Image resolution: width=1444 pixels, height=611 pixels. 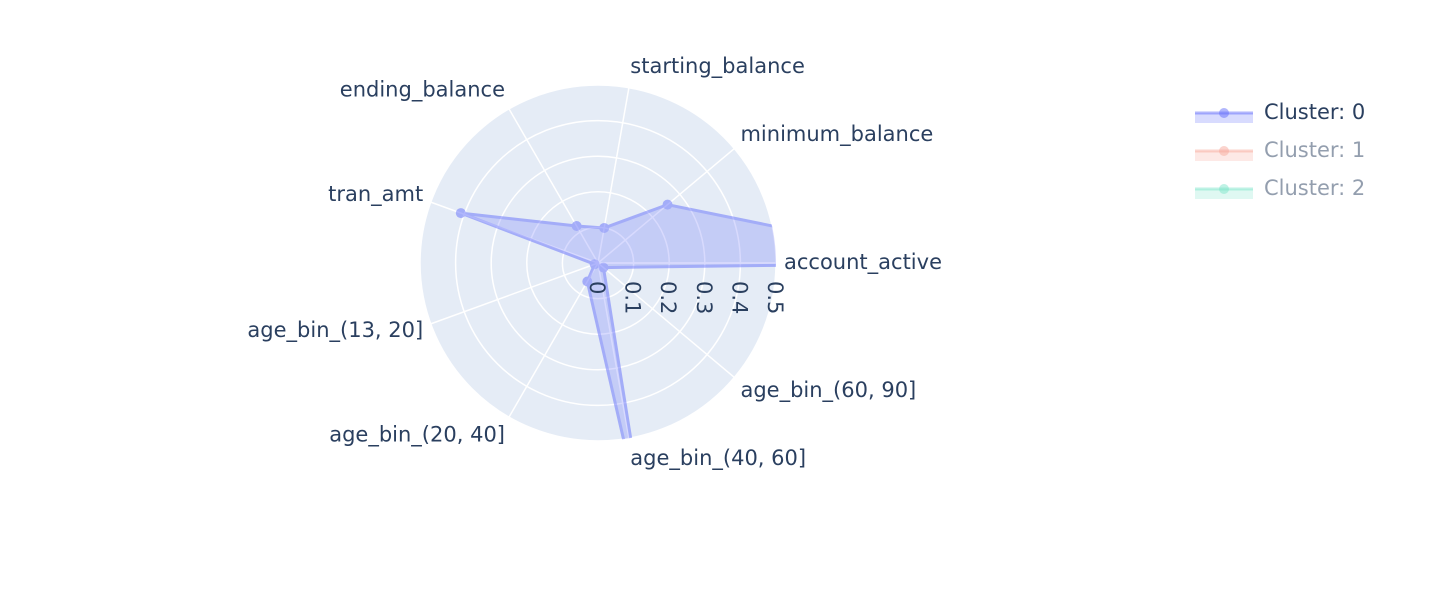 I want to click on category-label: tran_amt, so click(x=375, y=194).